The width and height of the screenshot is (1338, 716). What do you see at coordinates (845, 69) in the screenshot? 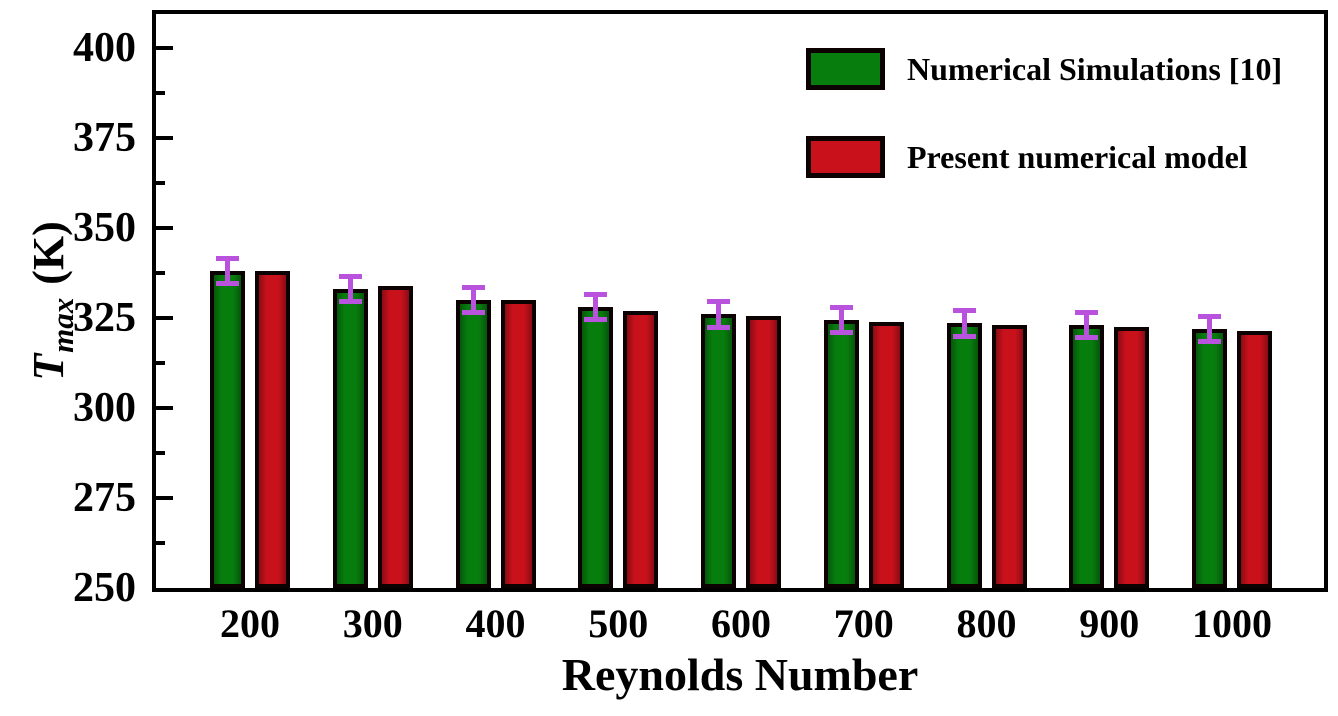
I see `legend-swatch-green` at bounding box center [845, 69].